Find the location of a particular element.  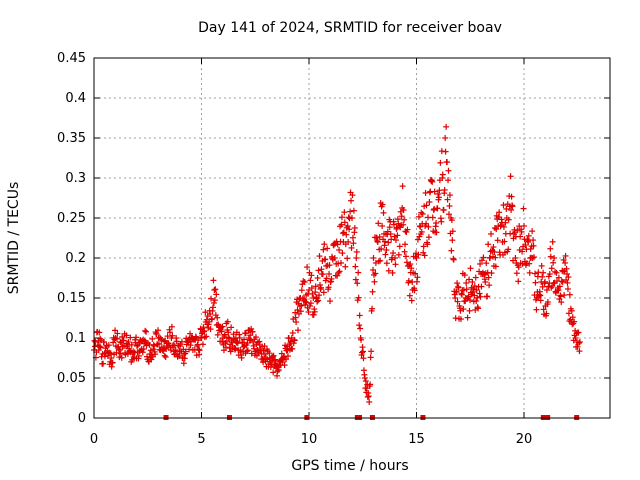

x-tick-label: 15 is located at coordinates (416, 439).